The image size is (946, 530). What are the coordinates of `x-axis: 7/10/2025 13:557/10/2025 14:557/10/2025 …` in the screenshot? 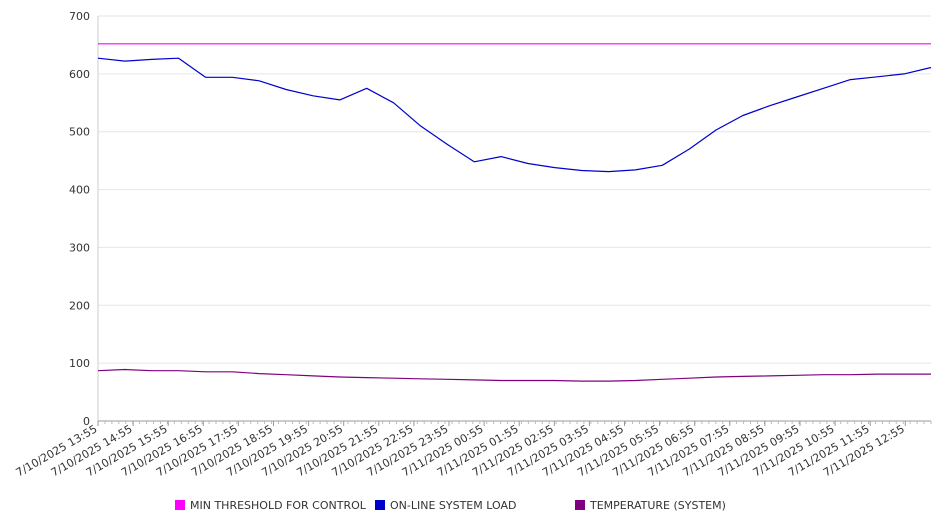 It's located at (473, 449).